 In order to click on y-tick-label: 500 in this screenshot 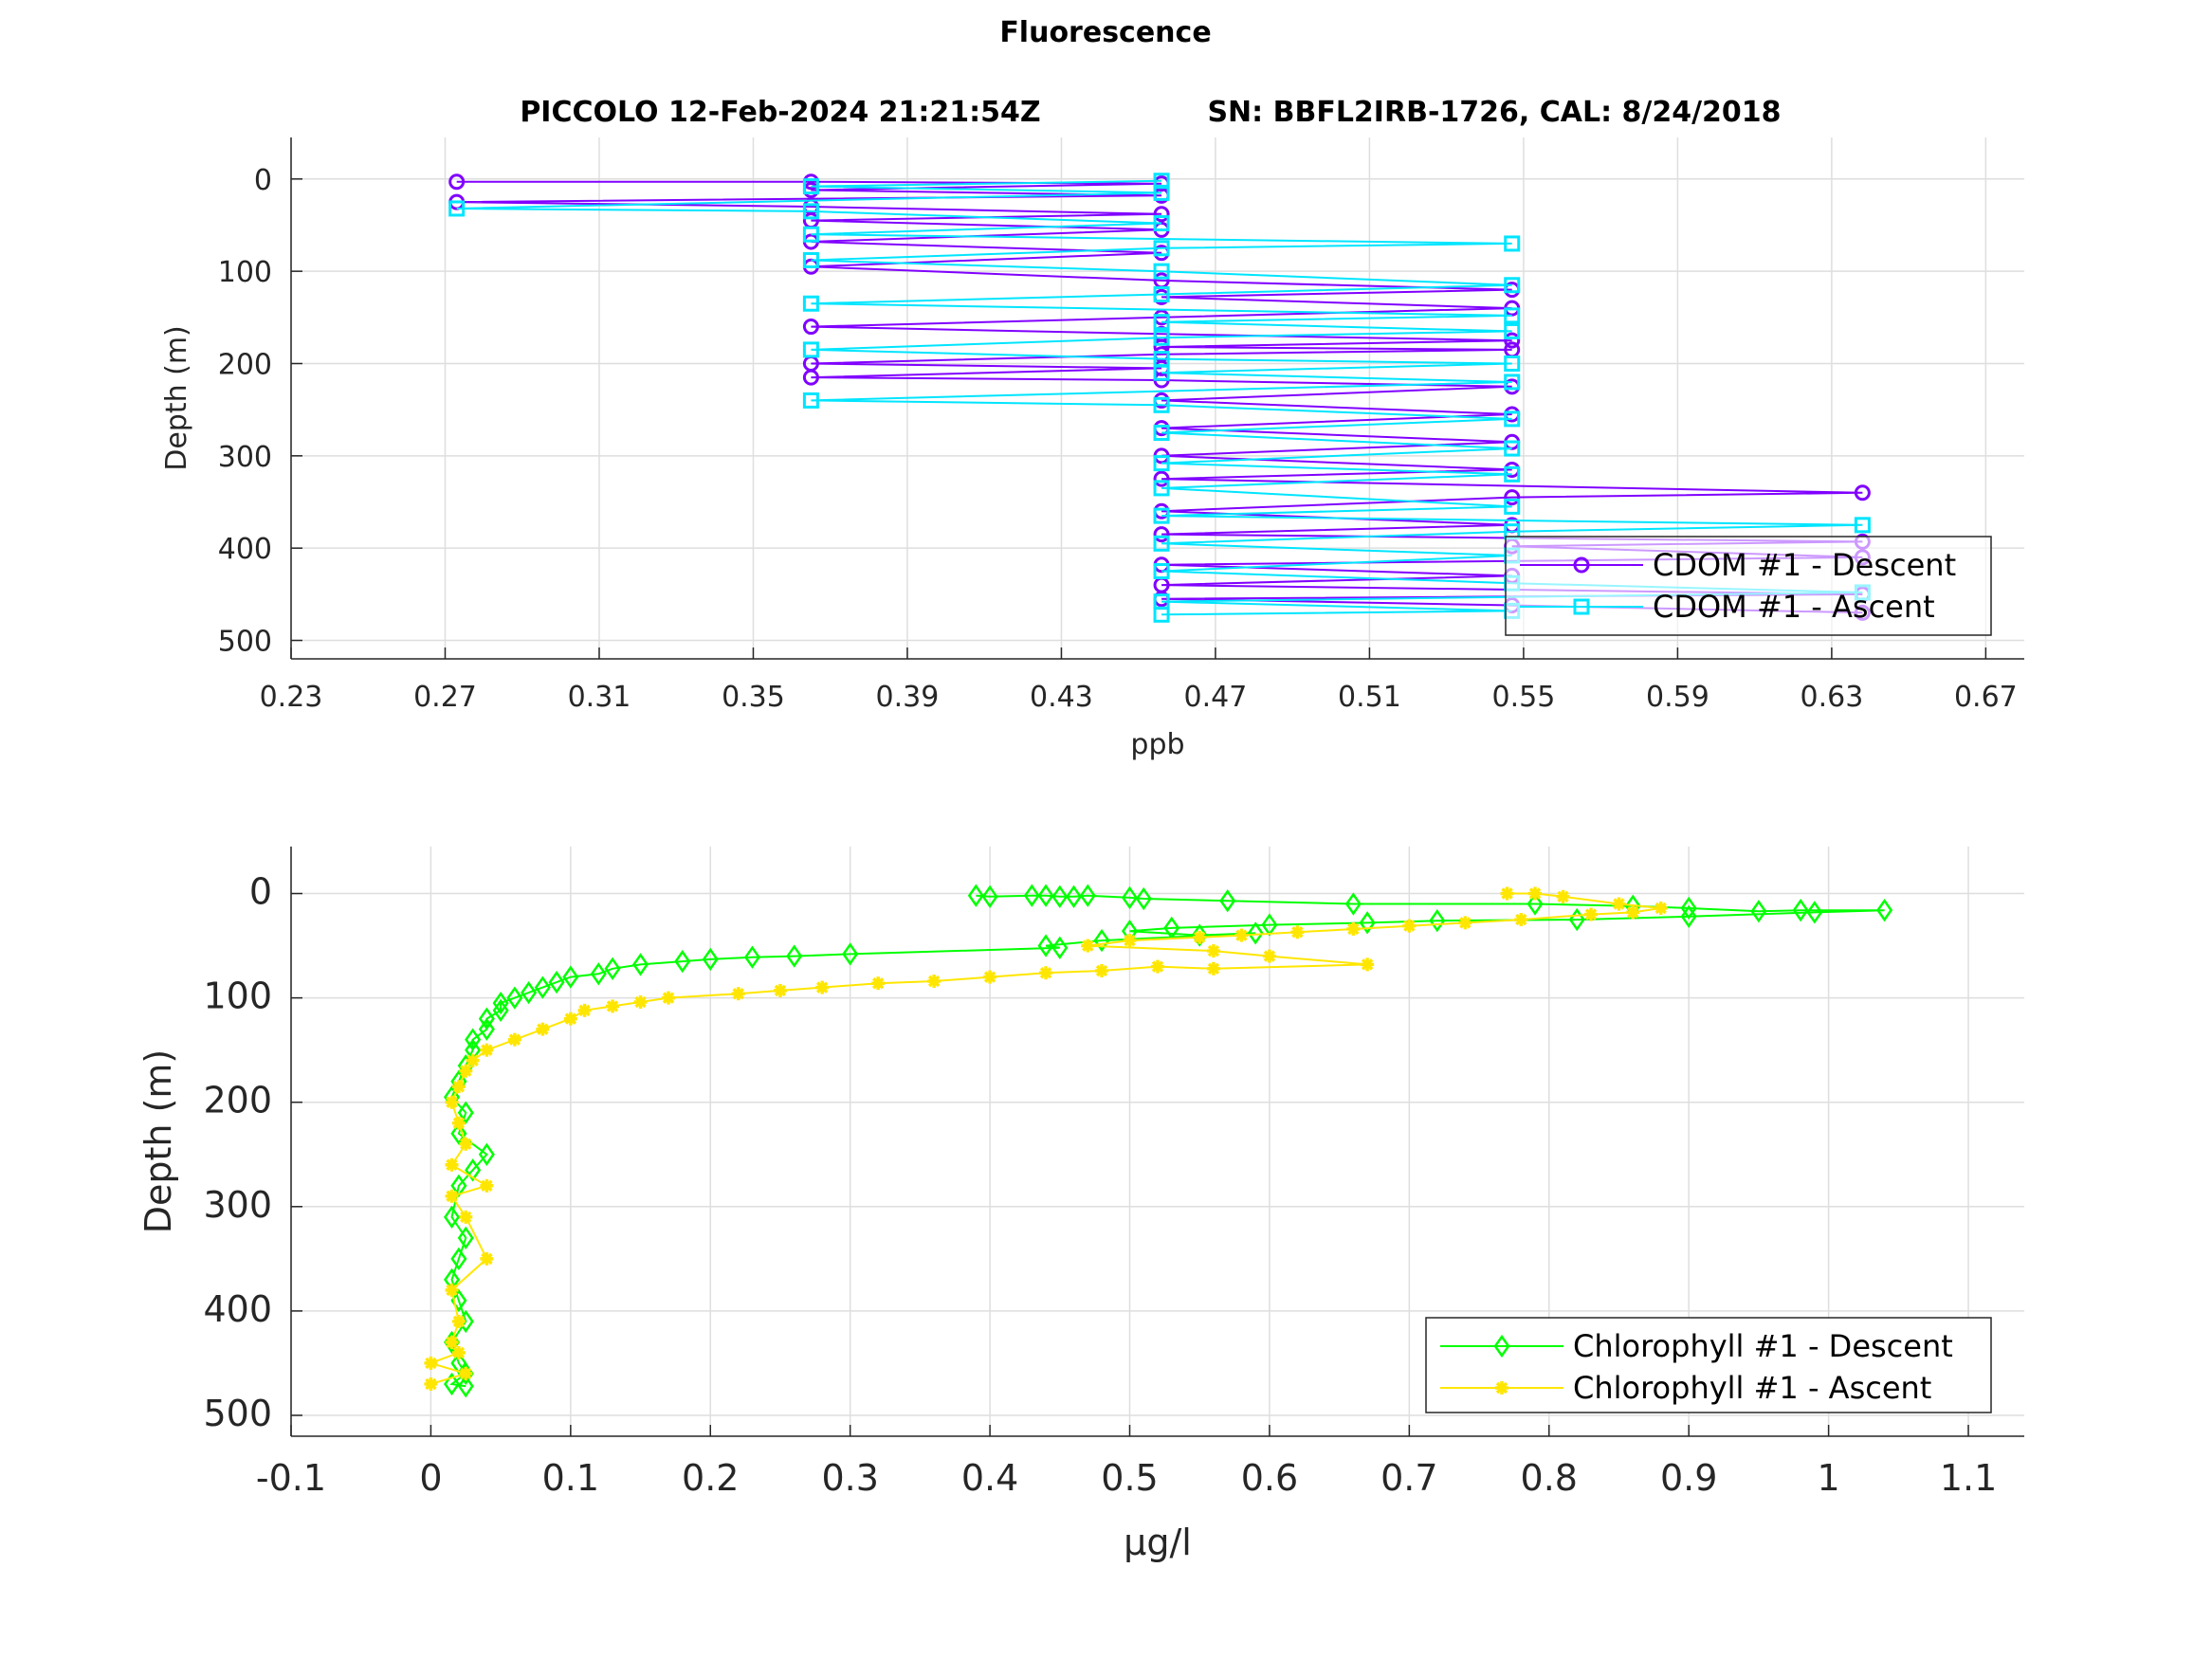, I will do `click(245, 642)`.